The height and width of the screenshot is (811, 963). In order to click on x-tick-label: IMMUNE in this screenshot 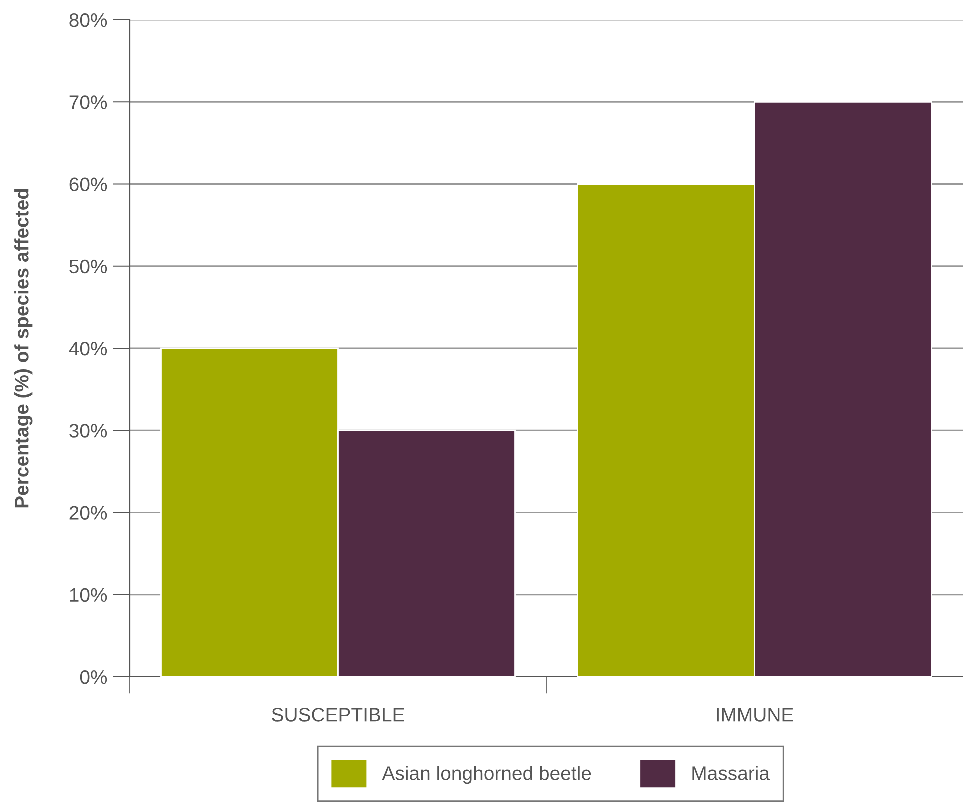, I will do `click(755, 715)`.